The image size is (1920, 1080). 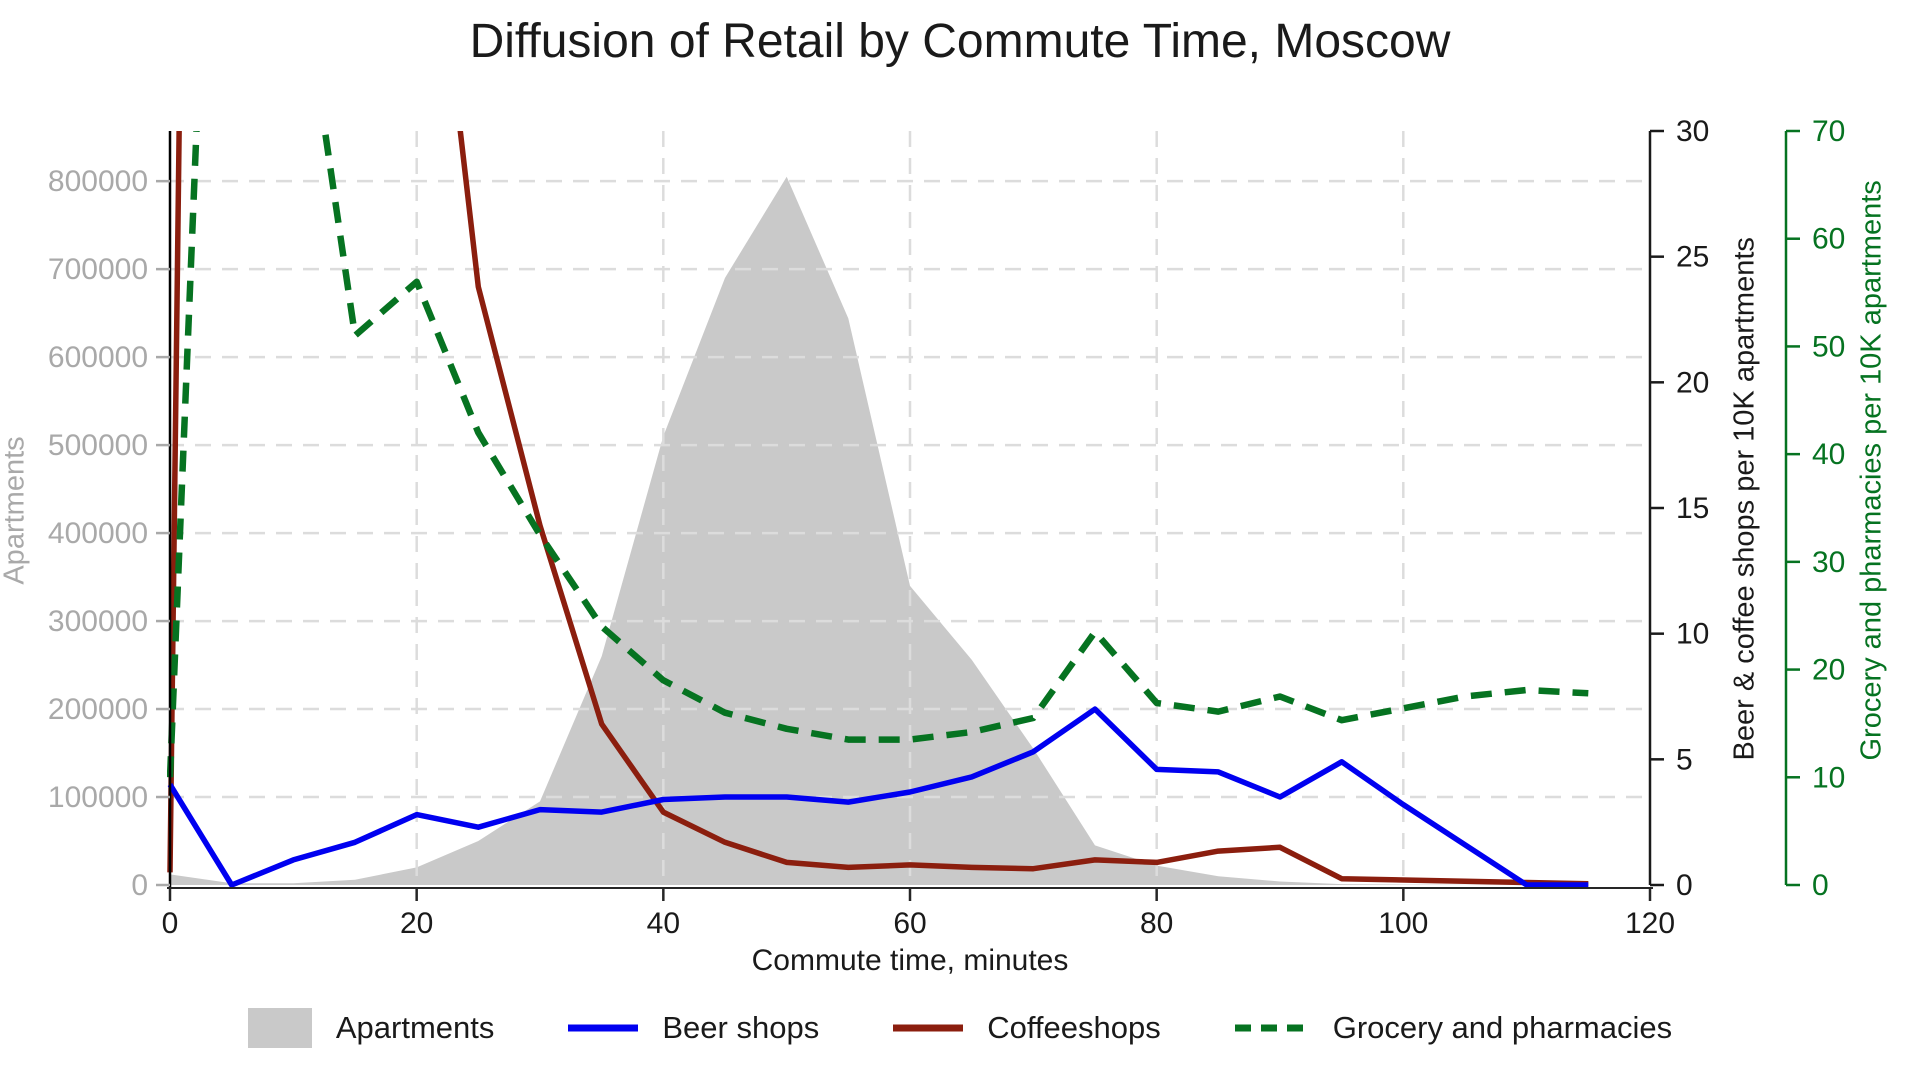 I want to click on right-tick-label: 20, so click(x=1692, y=382).